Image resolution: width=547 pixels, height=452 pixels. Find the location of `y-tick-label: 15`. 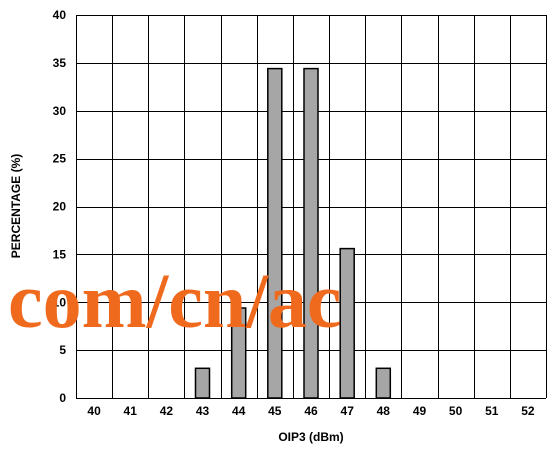

y-tick-label: 15 is located at coordinates (60, 254).